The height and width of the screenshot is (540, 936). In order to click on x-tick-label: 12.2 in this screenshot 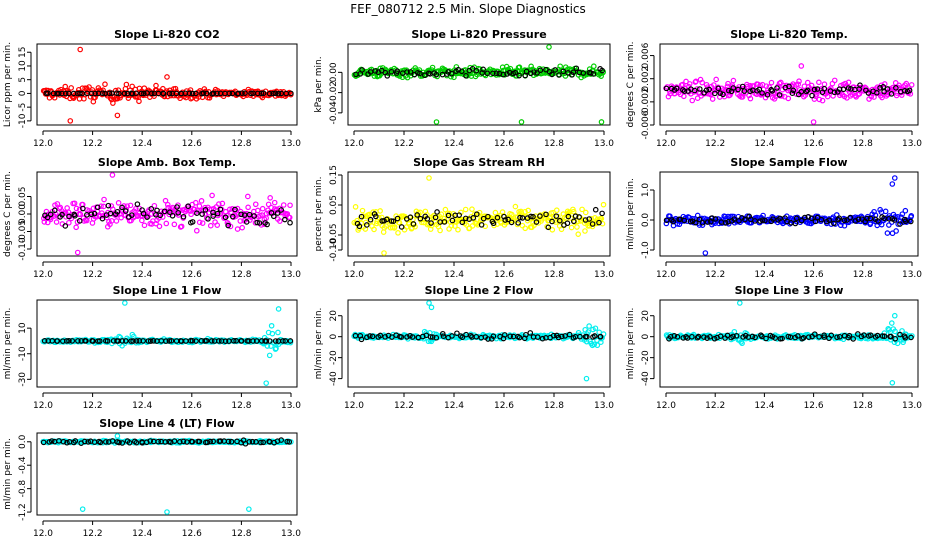, I will do `click(93, 144)`.